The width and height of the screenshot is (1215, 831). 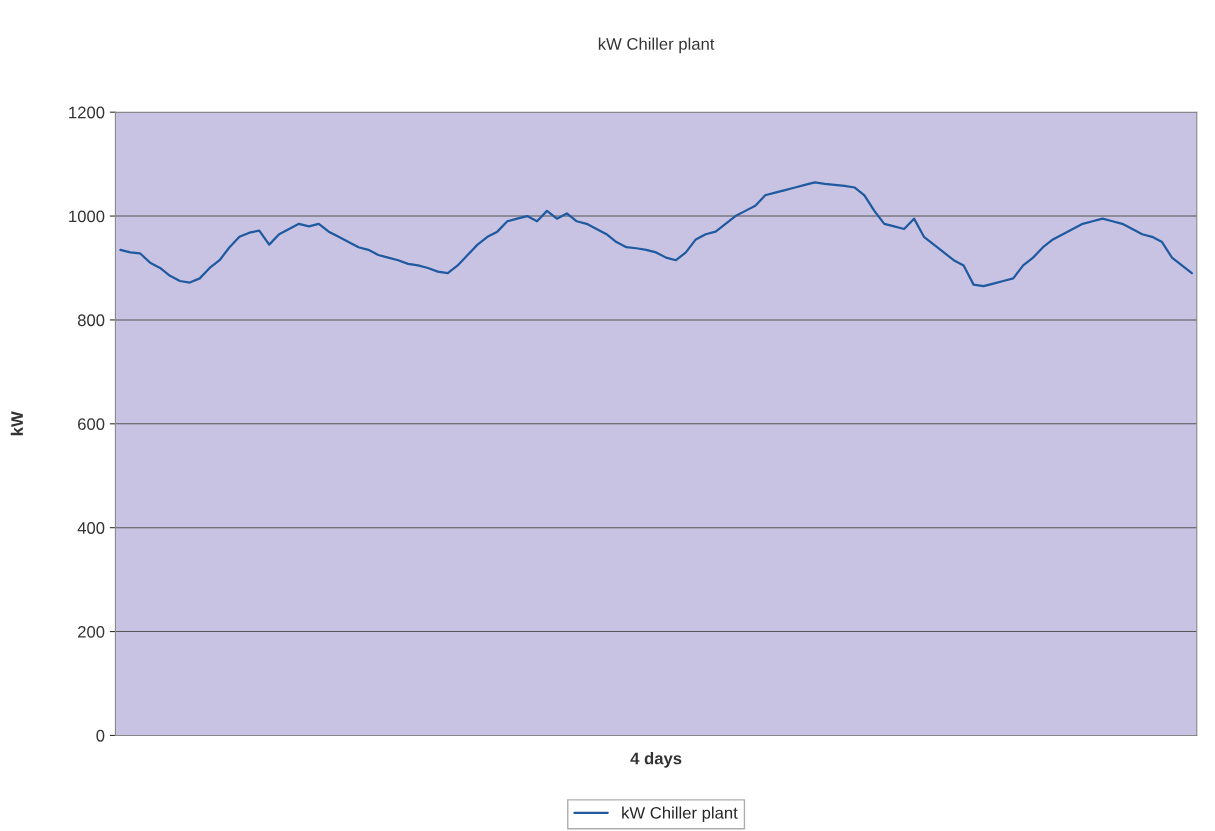 What do you see at coordinates (100, 735) in the screenshot?
I see `y-tick-label: 0` at bounding box center [100, 735].